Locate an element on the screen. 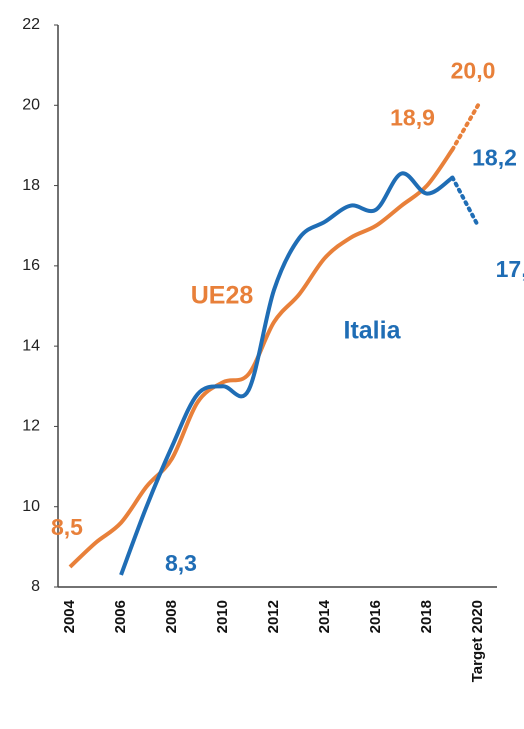  x-tick-label: 2018 is located at coordinates (426, 616).